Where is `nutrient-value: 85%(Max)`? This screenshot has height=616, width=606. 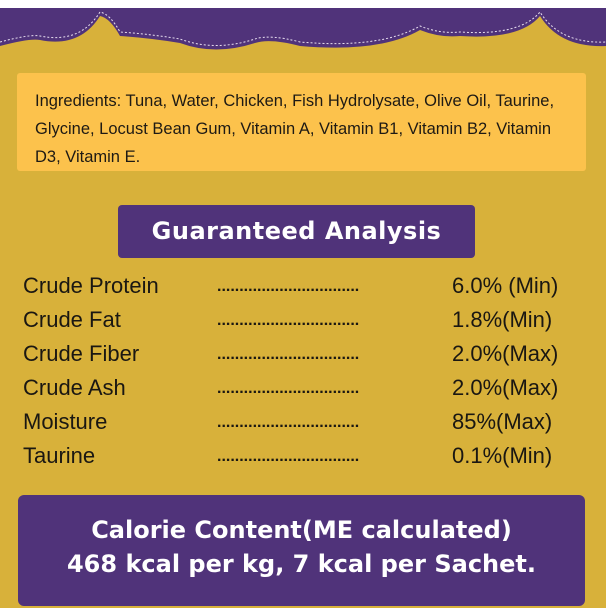
nutrient-value: 85%(Max) is located at coordinates (502, 421).